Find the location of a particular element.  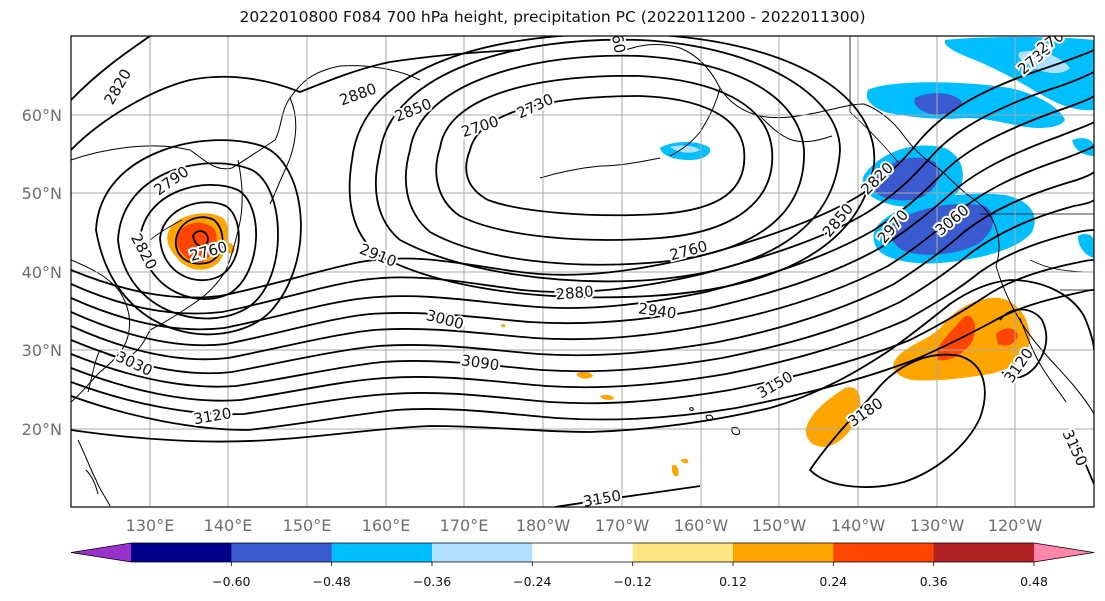

lat-tick-30: 30°N is located at coordinates (42, 350).